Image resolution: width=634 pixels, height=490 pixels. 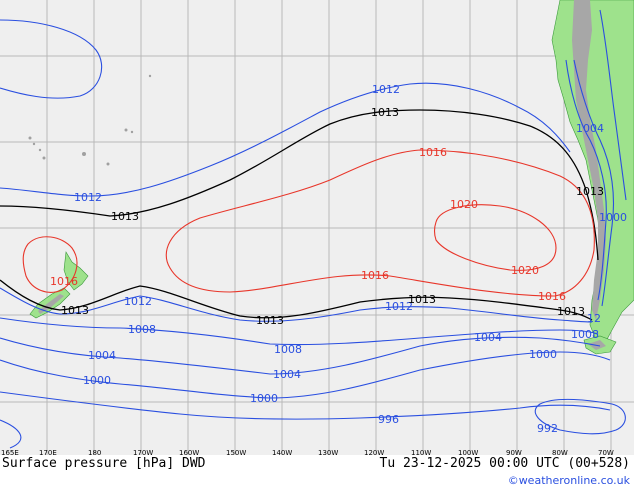 I want to click on tick-90w: 90W, so click(x=514, y=453).